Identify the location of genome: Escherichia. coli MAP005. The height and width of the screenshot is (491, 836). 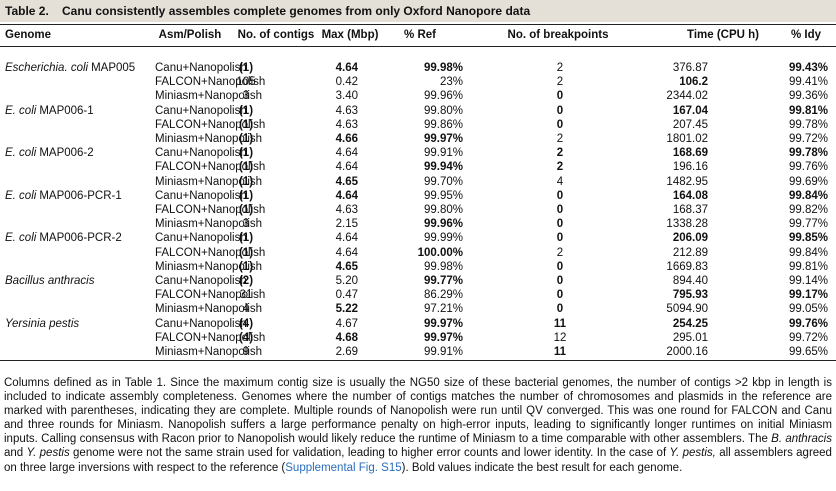
(70, 68).